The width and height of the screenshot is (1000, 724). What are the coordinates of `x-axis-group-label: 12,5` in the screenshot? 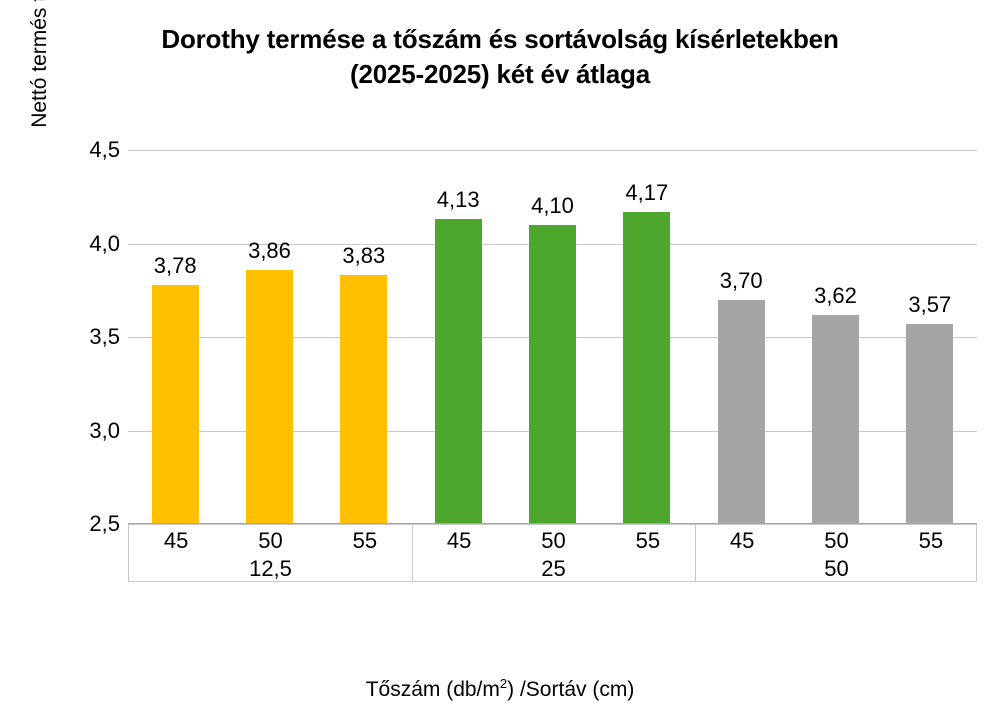 It's located at (270, 568).